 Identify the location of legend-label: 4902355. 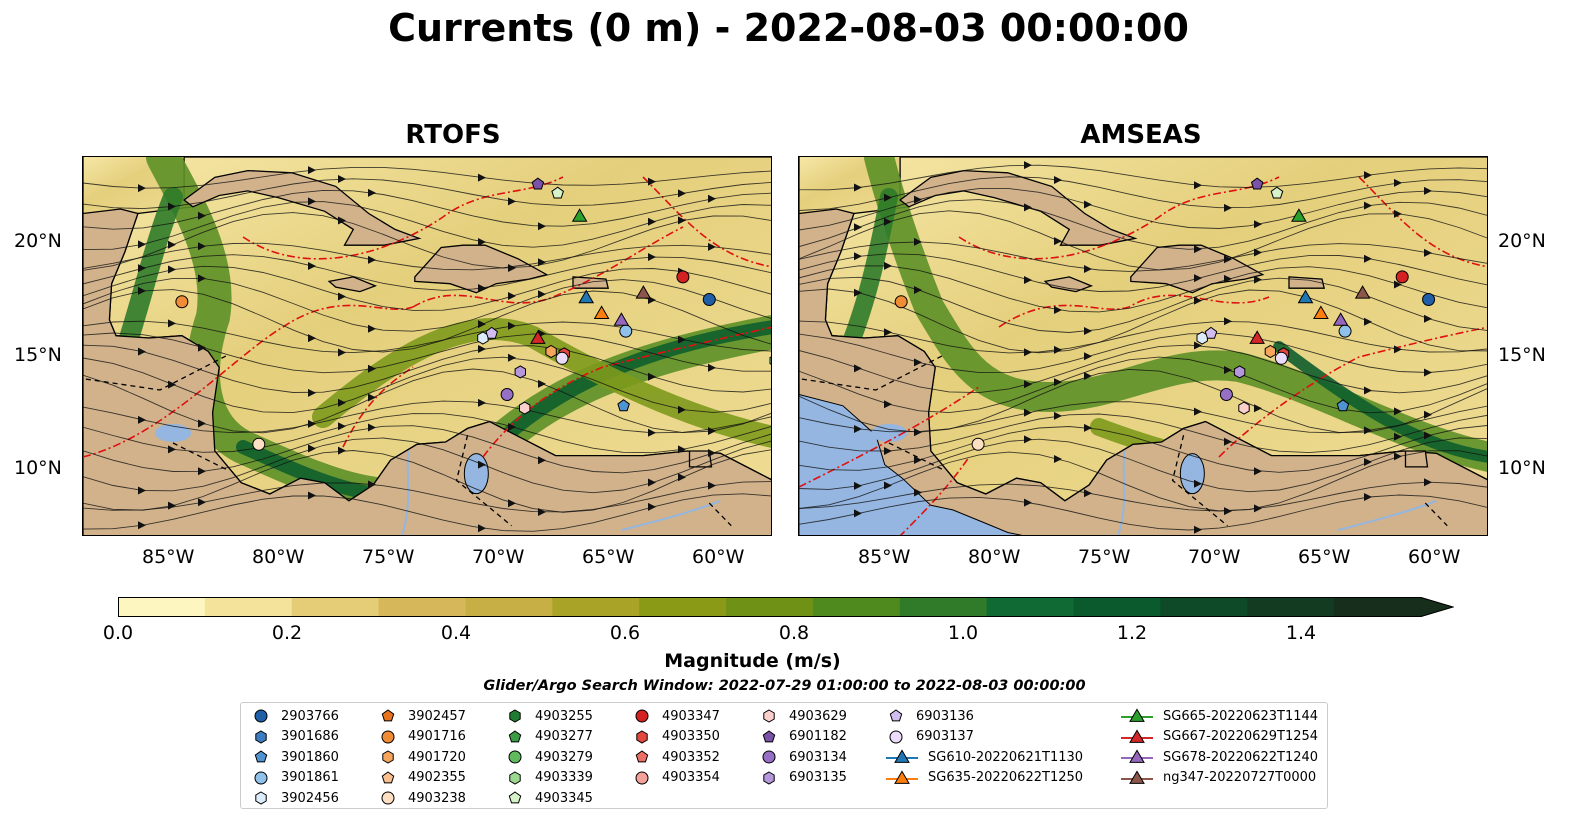
(437, 777).